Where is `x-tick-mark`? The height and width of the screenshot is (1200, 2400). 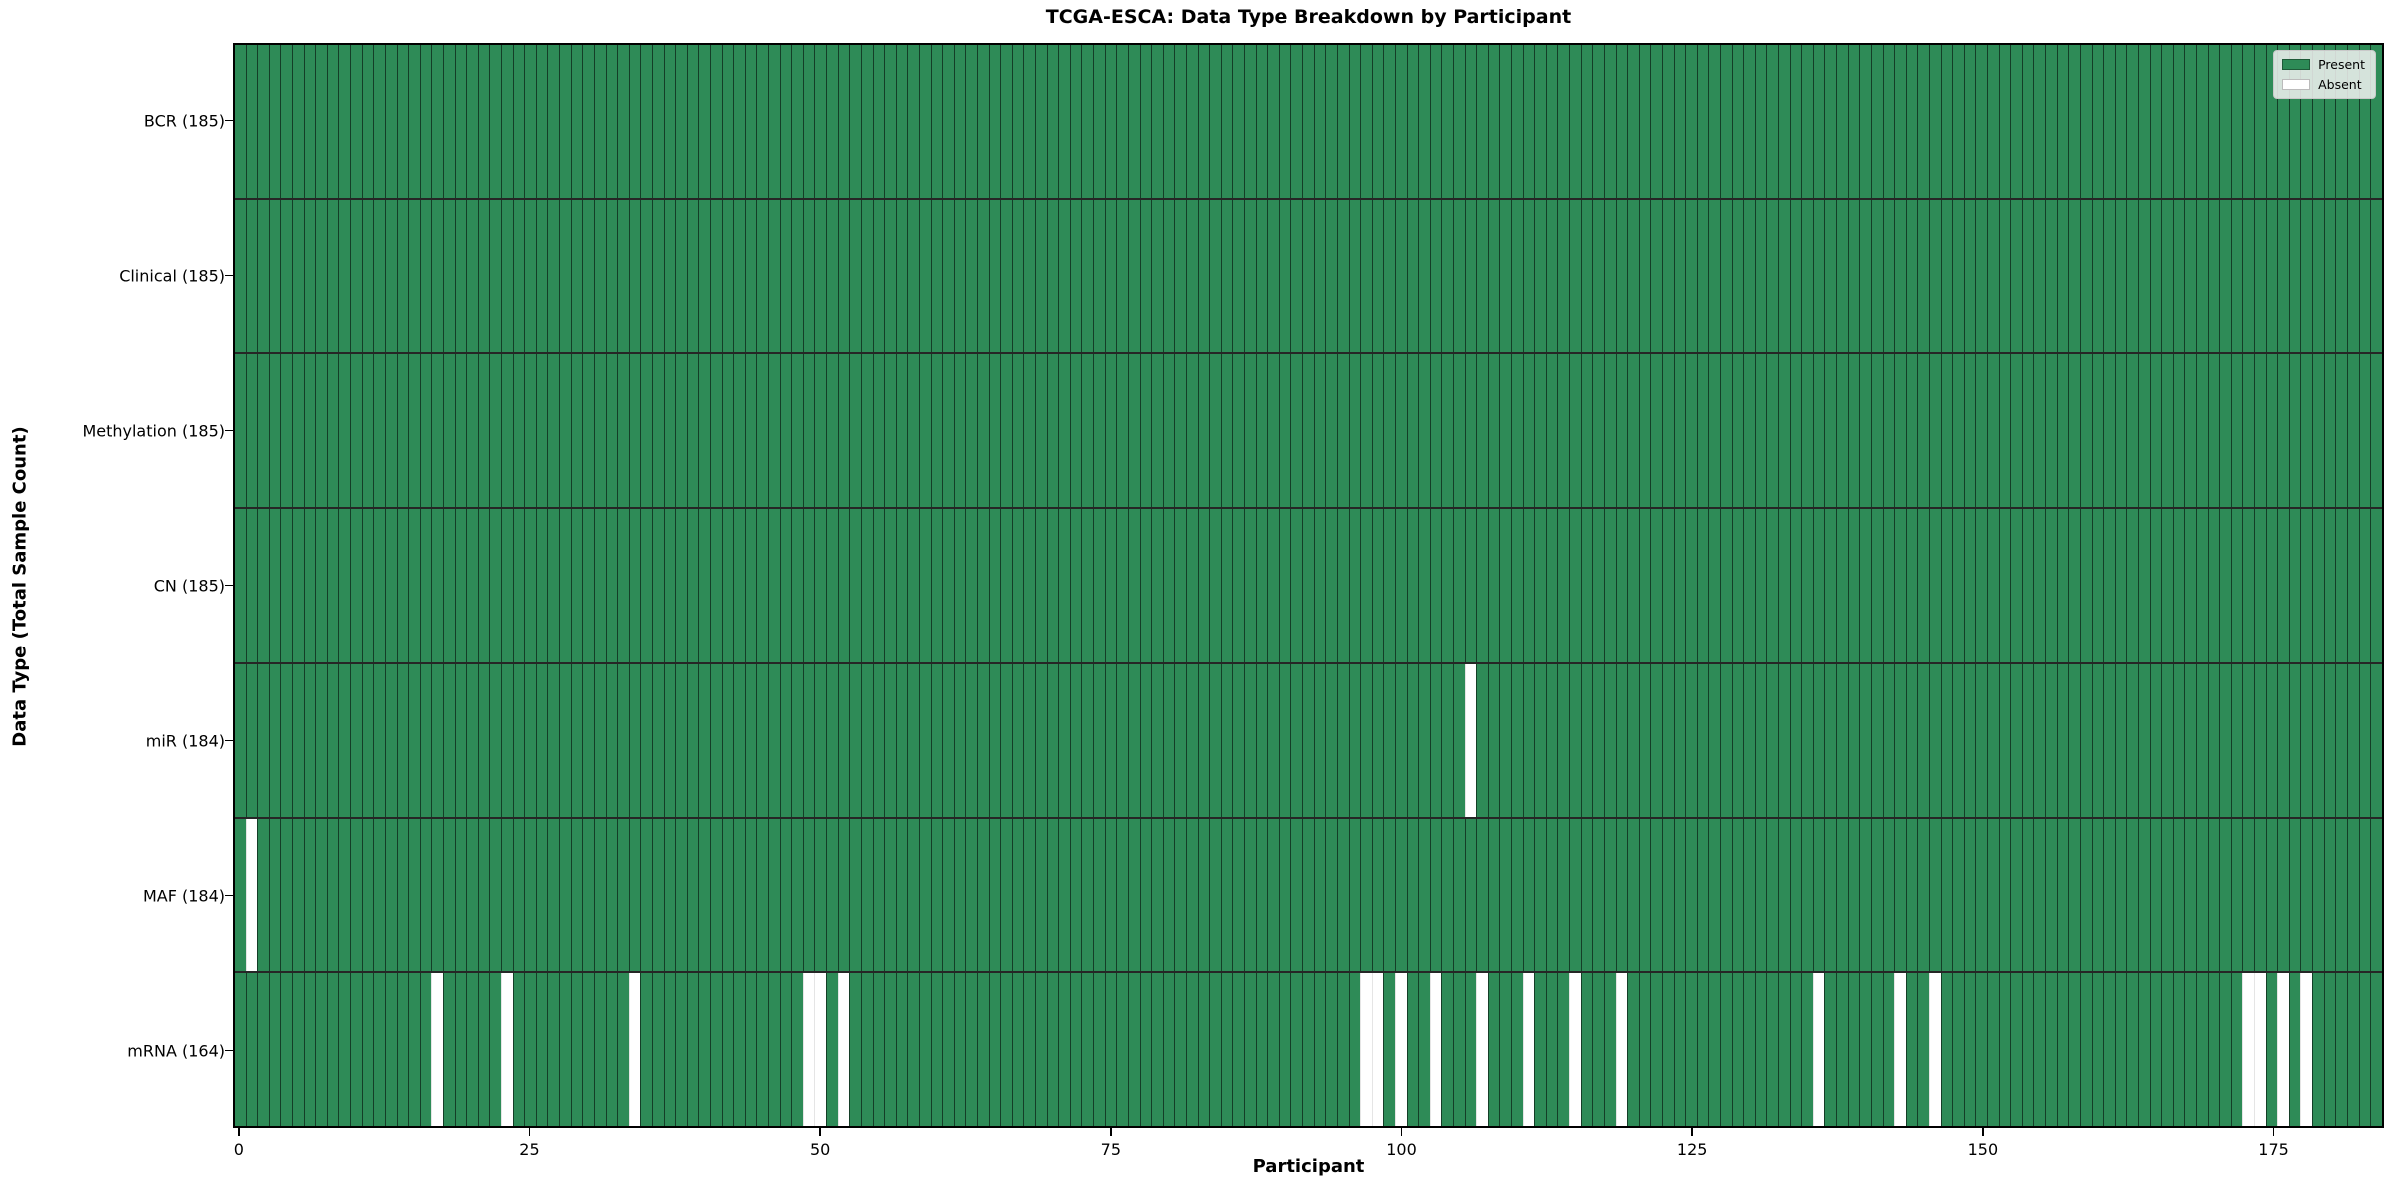
x-tick-mark is located at coordinates (239, 1132).